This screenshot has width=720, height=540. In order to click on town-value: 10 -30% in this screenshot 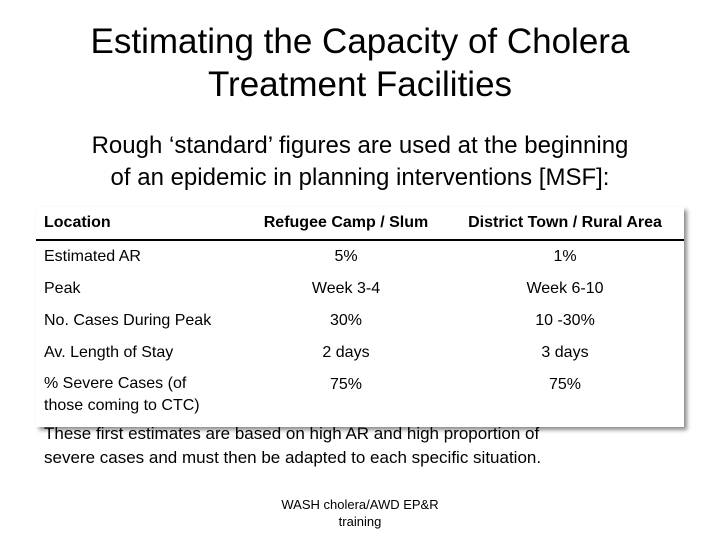, I will do `click(565, 321)`.